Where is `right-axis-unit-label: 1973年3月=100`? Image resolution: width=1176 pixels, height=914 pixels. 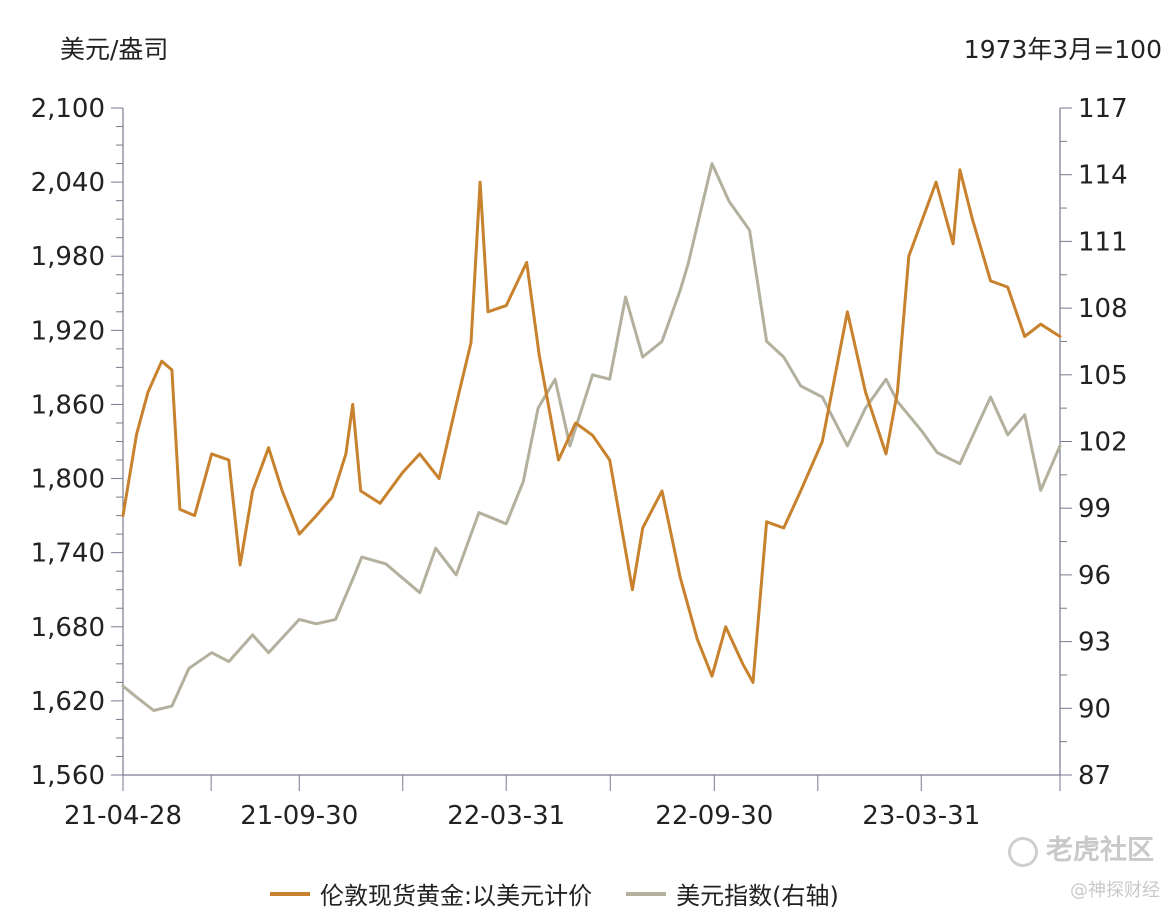
right-axis-unit-label: 1973年3月=100 is located at coordinates (1062, 49).